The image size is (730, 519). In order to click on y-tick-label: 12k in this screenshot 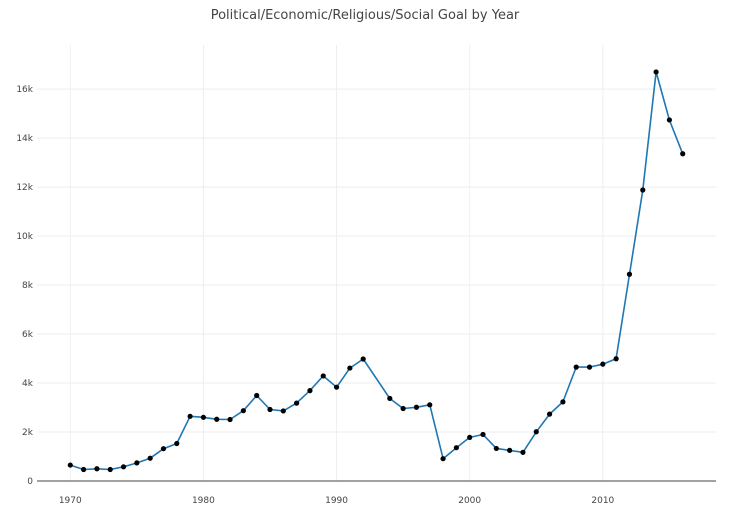, I will do `click(24, 188)`.